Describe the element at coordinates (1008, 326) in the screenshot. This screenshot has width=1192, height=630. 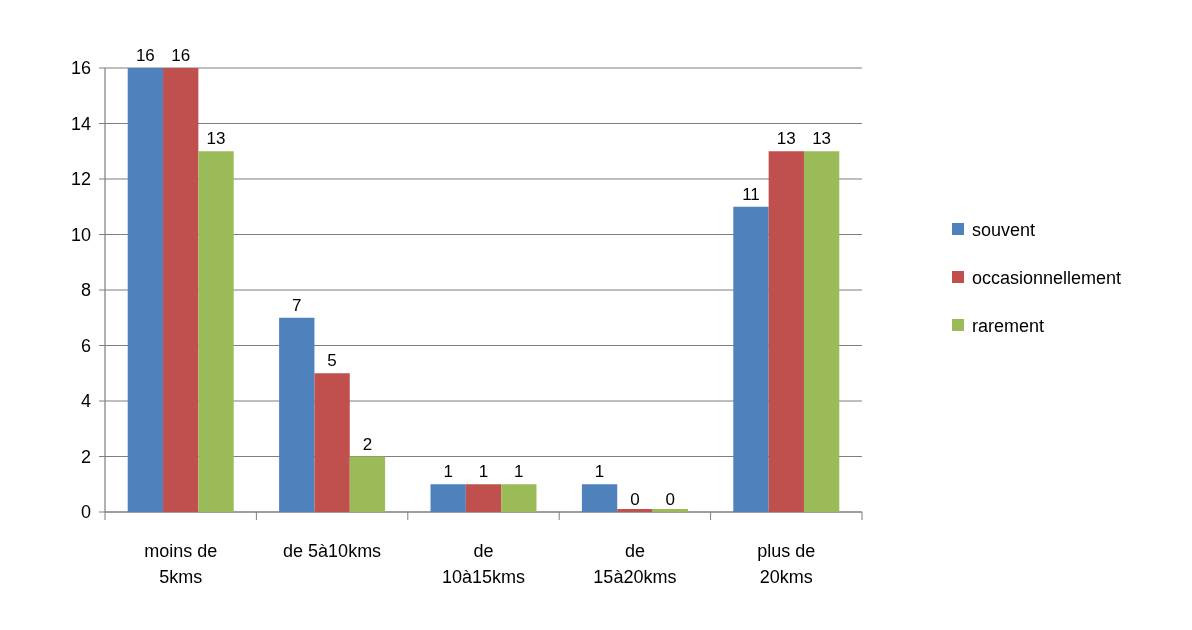
I see `legend-label: rarement` at that location.